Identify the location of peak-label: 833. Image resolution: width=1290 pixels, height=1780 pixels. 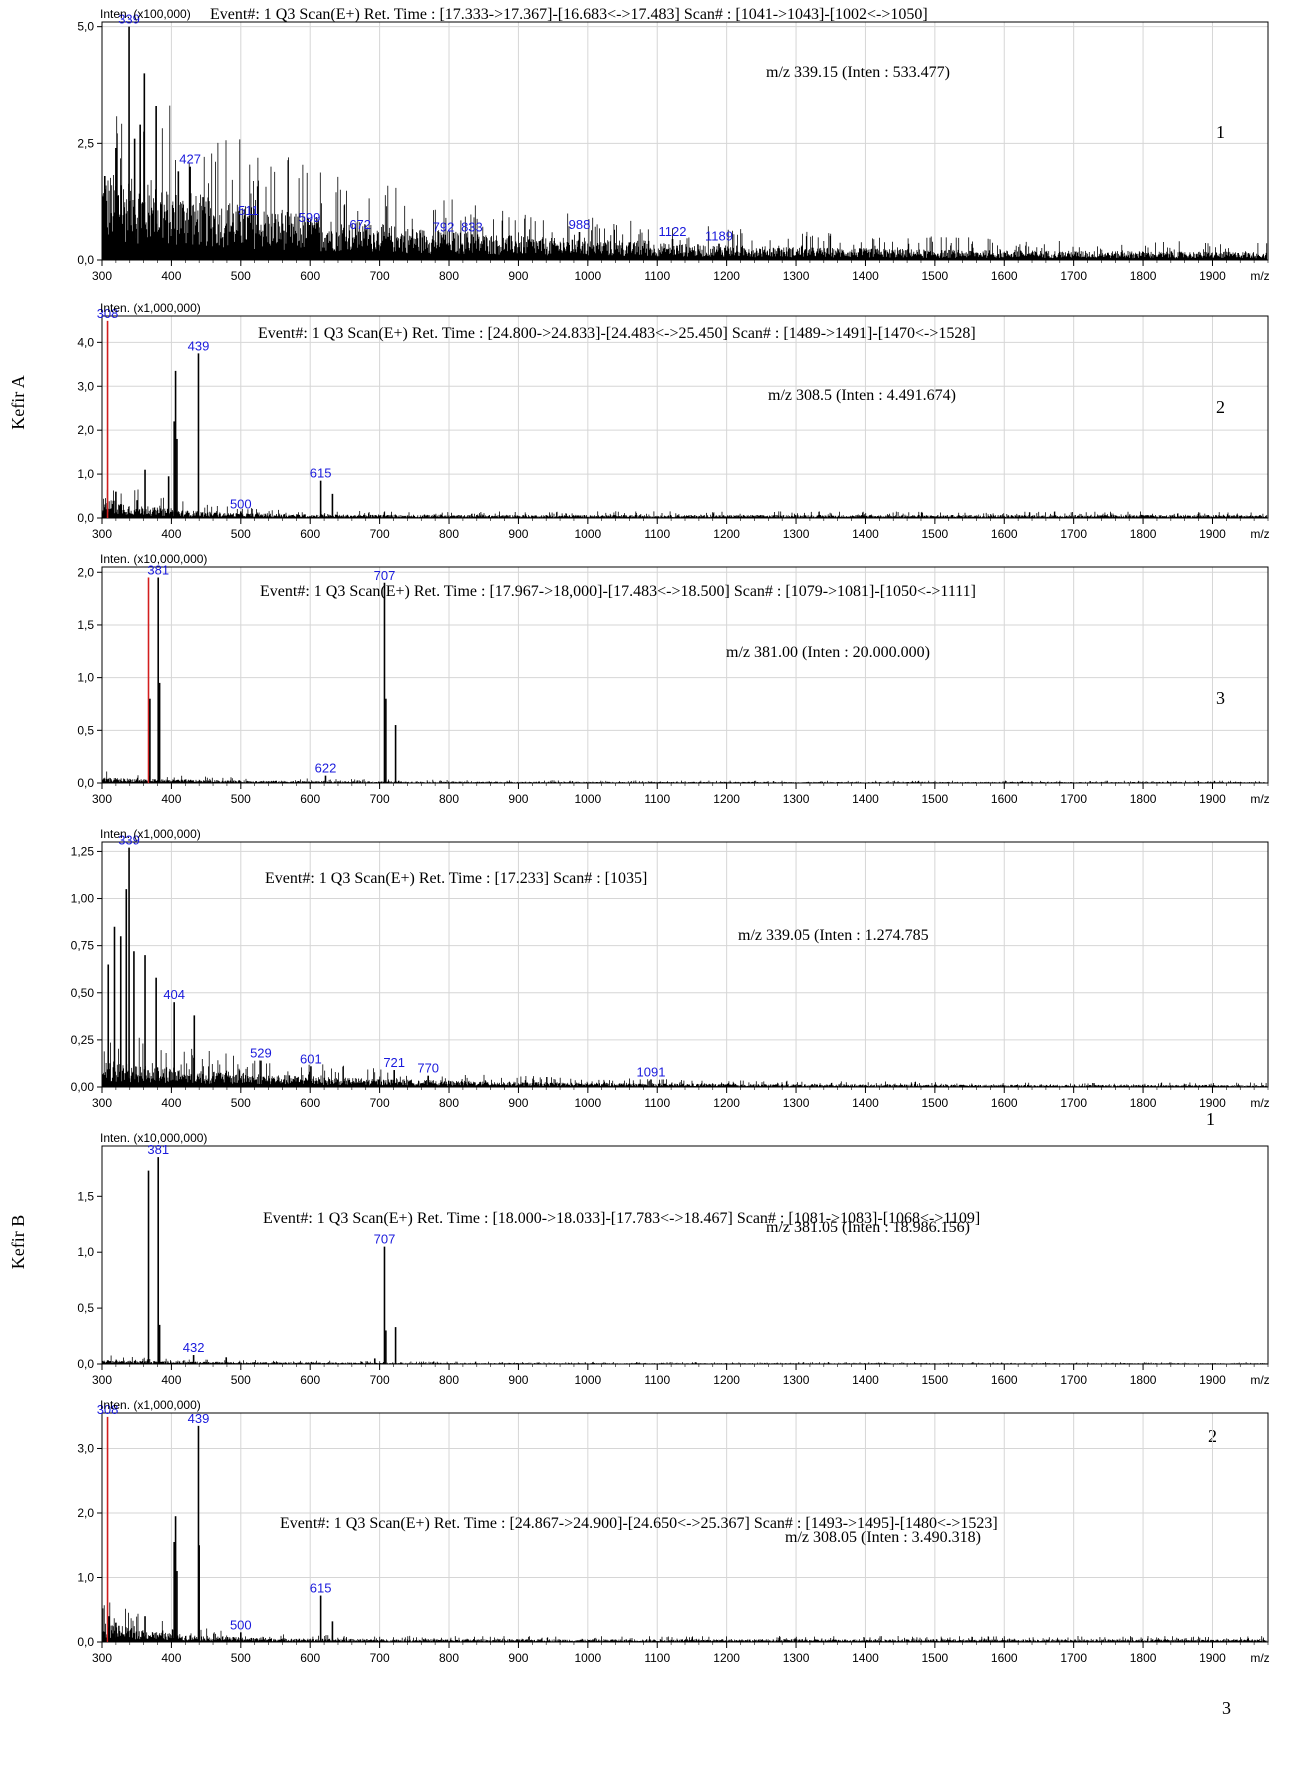
(472, 226).